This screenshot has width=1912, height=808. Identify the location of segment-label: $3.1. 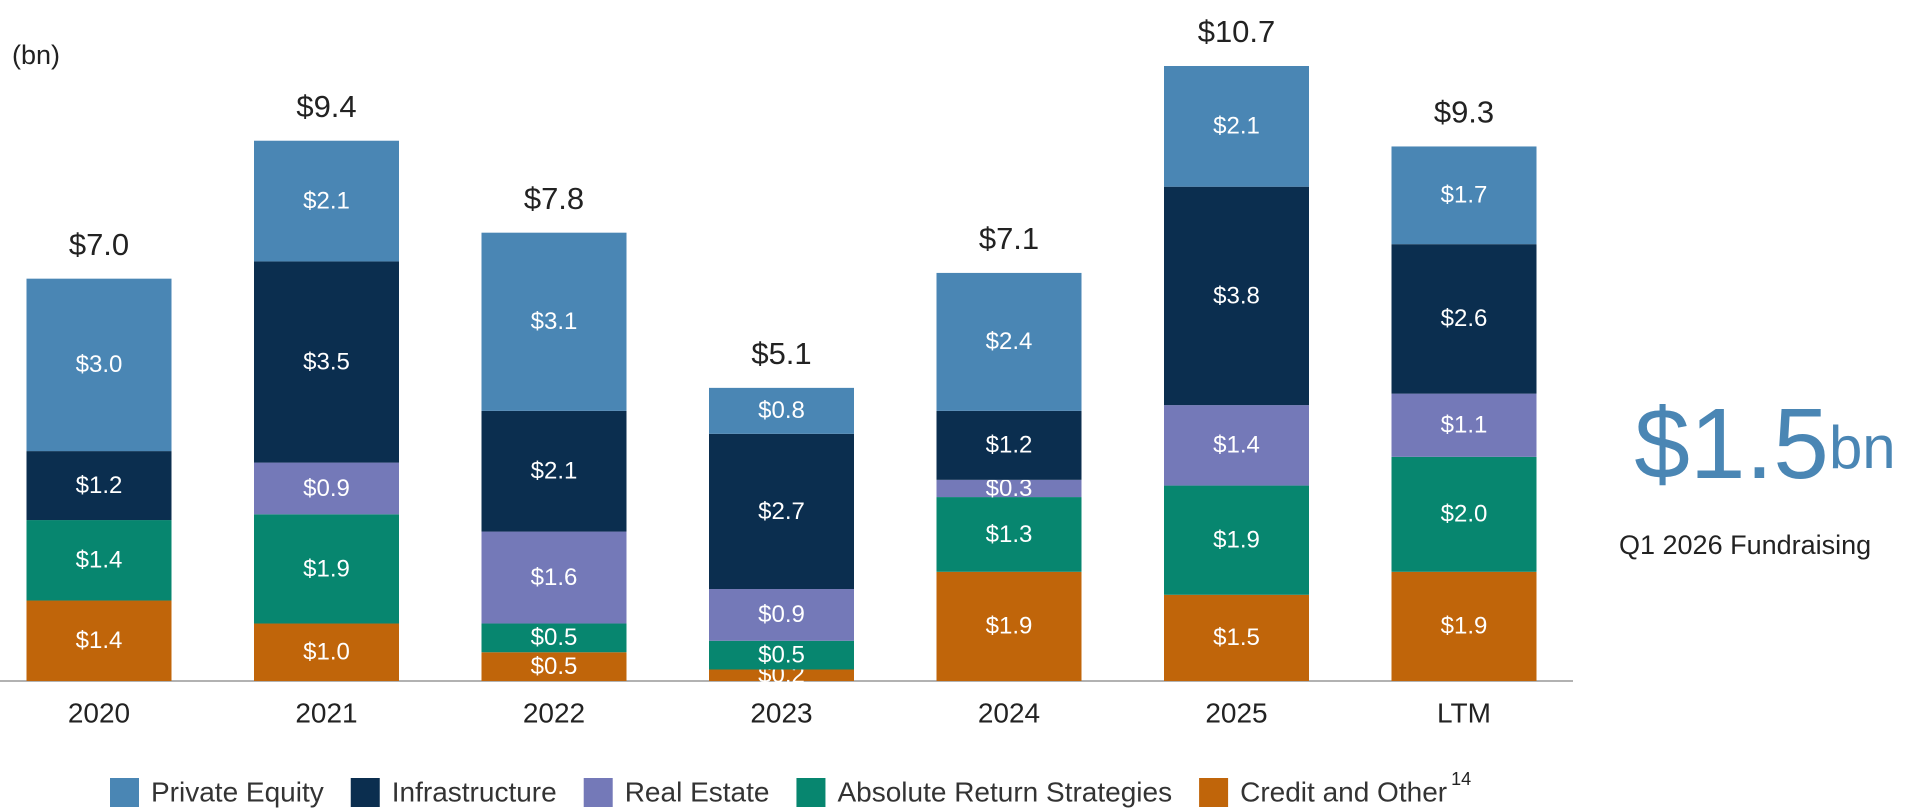
(554, 321).